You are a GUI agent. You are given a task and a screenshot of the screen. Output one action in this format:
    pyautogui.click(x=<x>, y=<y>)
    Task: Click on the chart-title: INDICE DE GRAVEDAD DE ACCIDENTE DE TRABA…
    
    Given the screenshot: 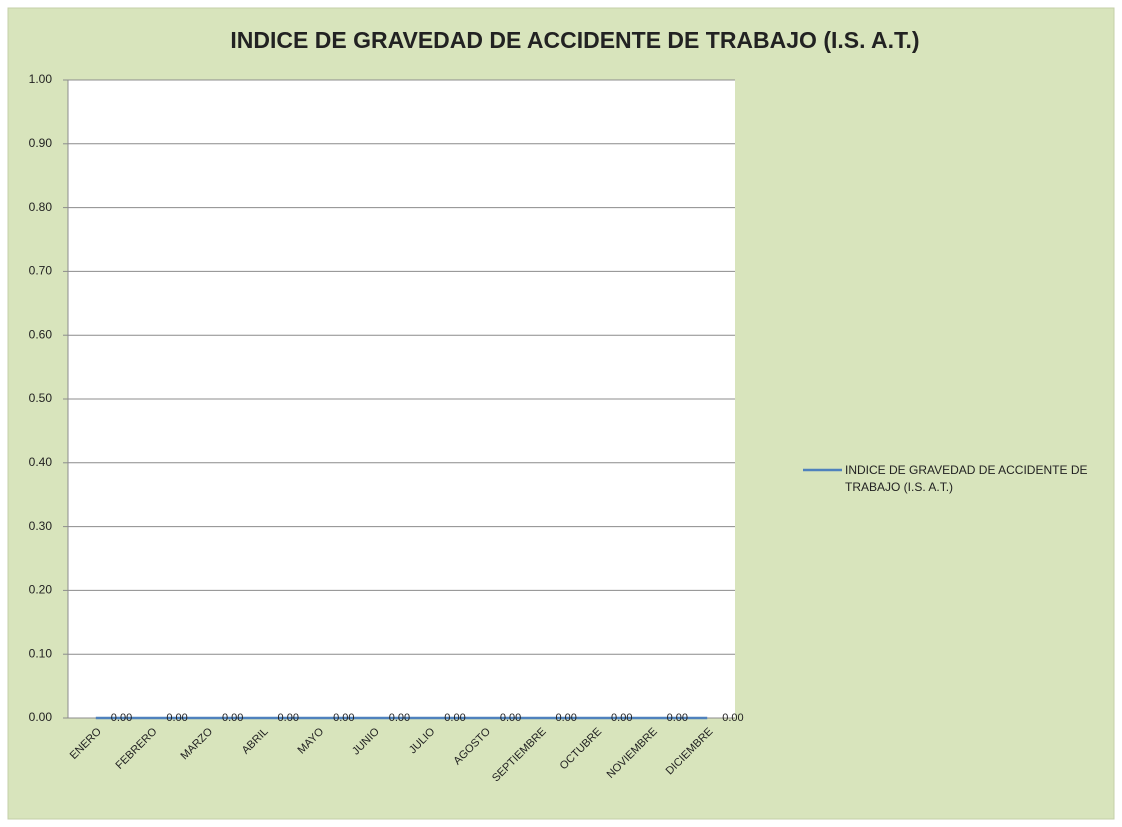 What is the action you would take?
    pyautogui.click(x=574, y=40)
    